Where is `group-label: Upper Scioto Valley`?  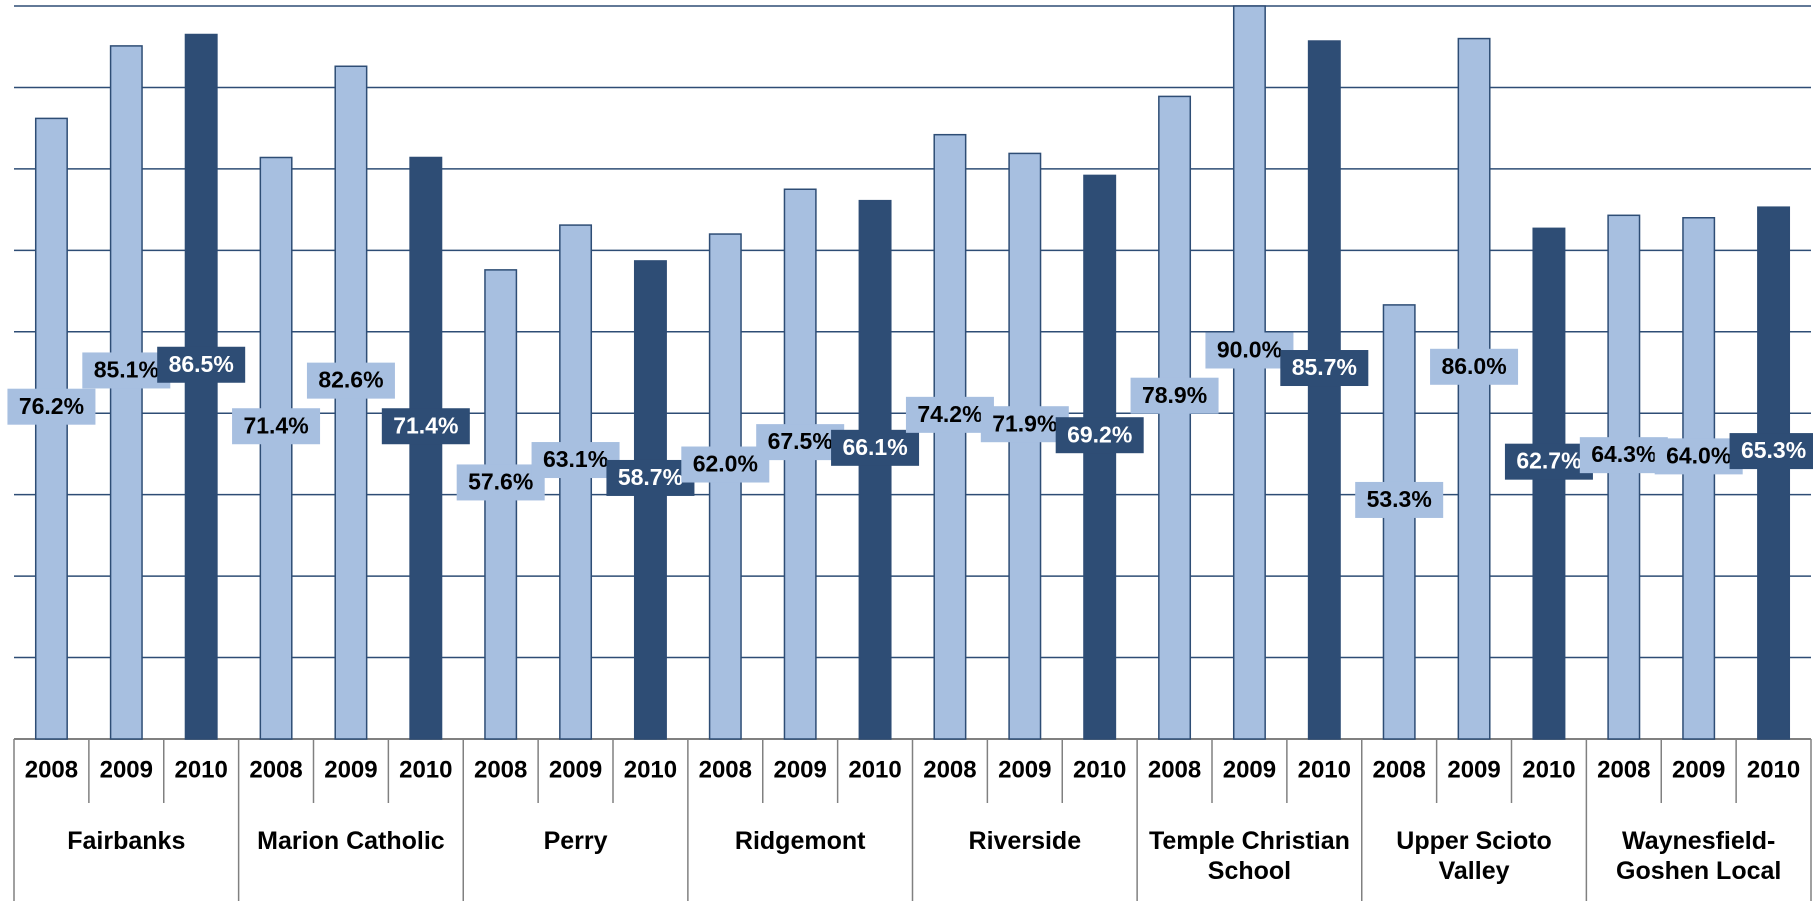 group-label: Upper Scioto Valley is located at coordinates (1474, 856).